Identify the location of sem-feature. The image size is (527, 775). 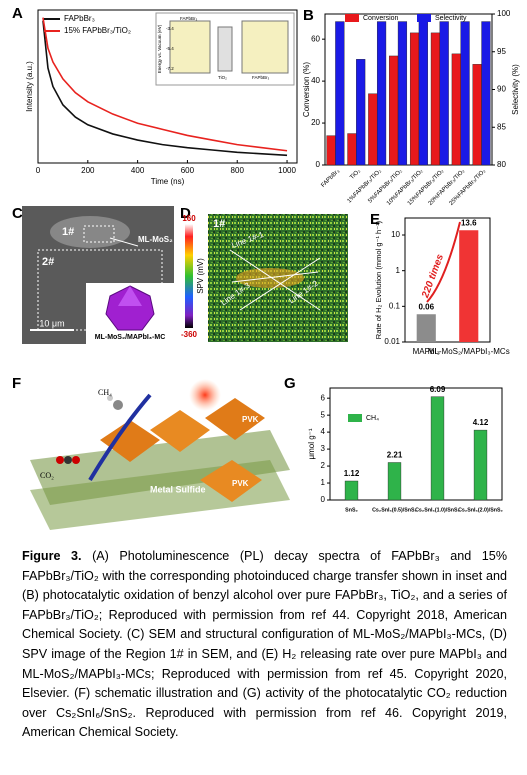
(90, 232).